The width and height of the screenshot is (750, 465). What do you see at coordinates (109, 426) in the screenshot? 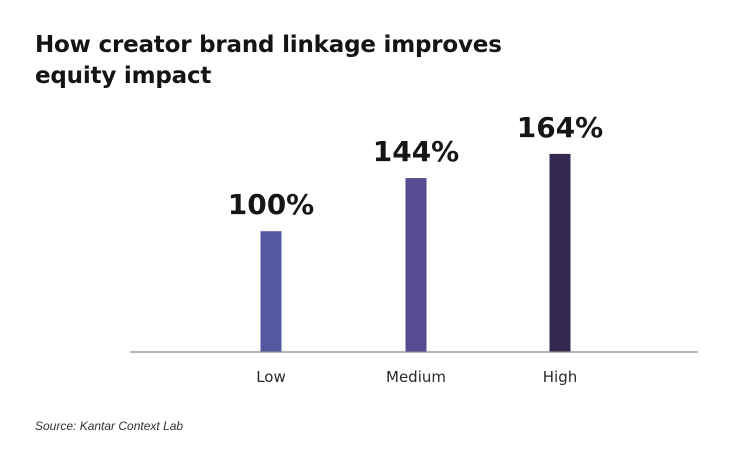
I see `source-note: Source: Kantar Context Lab` at bounding box center [109, 426].